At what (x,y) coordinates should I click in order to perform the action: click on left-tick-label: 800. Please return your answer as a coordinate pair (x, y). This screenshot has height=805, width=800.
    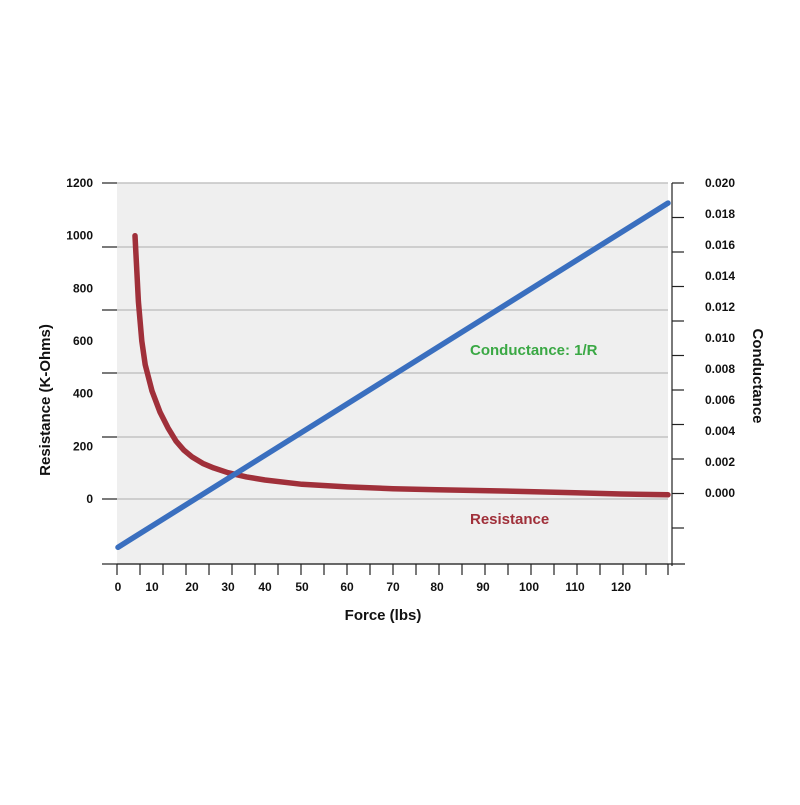
    Looking at the image, I should click on (83, 288).